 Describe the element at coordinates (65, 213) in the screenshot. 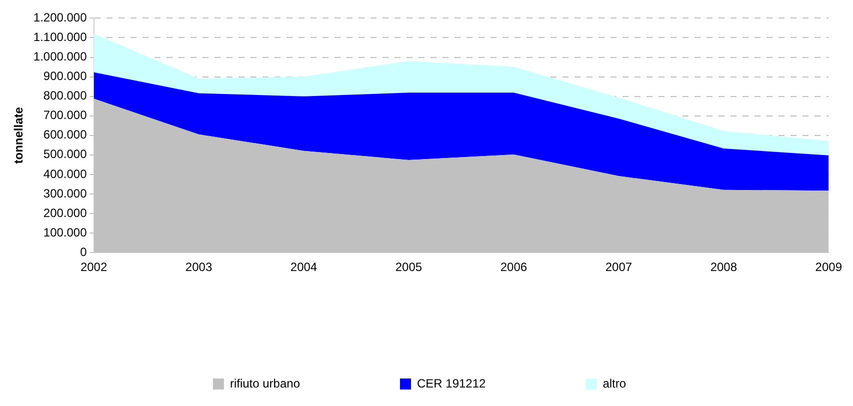

I see `y-tick-label: 200.000` at that location.